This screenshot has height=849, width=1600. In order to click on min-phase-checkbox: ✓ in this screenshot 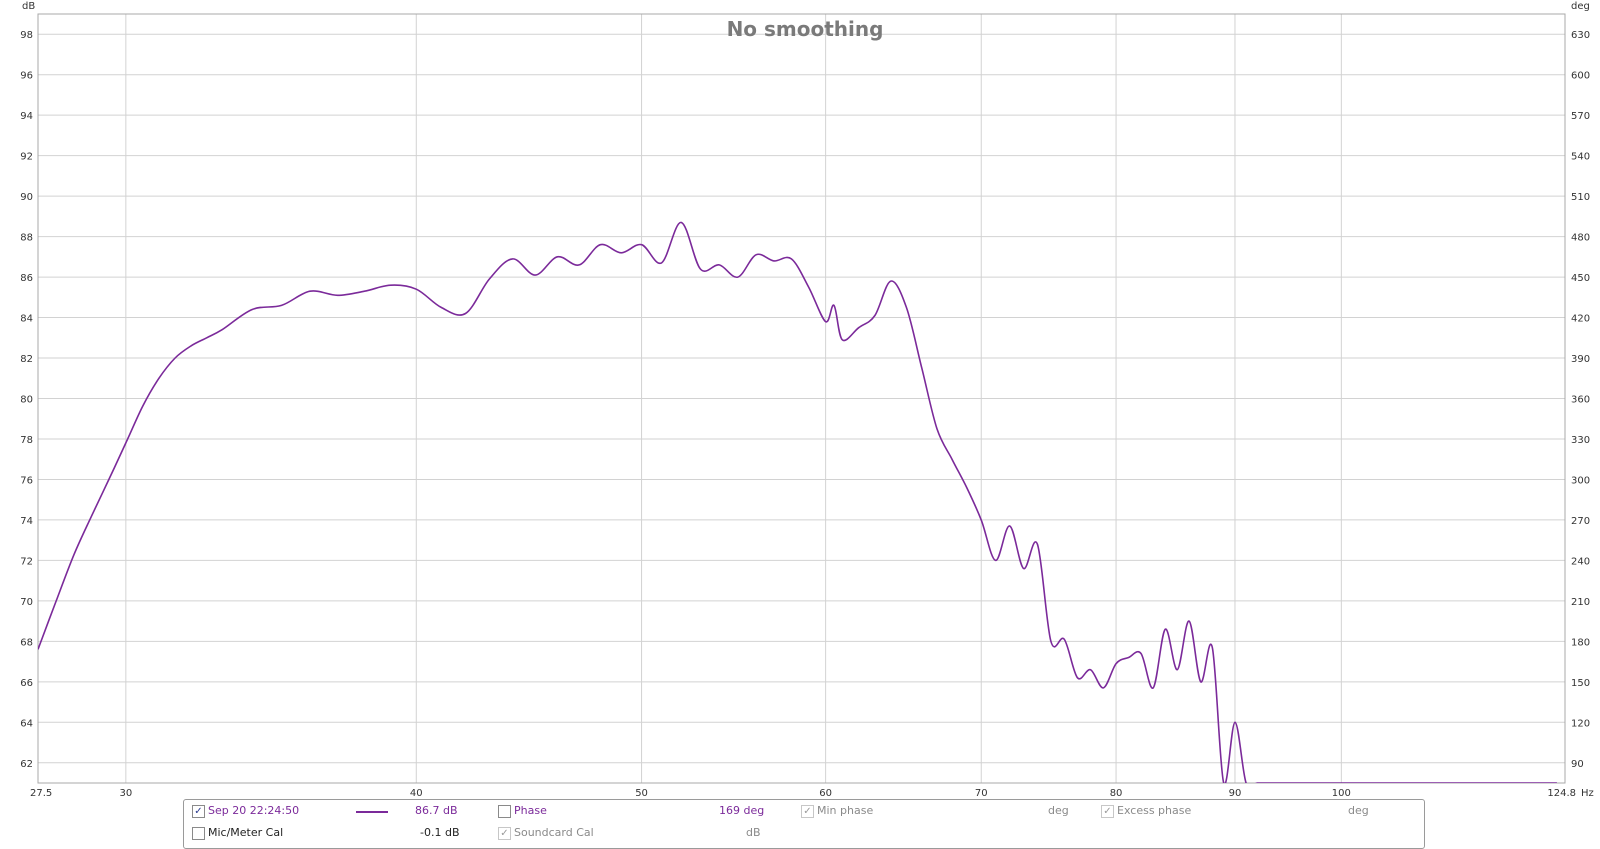, I will do `click(807, 811)`.